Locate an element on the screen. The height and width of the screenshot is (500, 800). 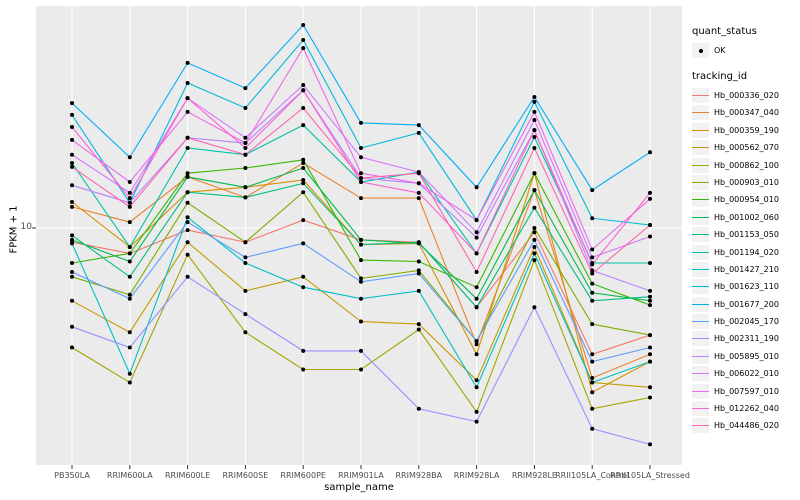
legend-item-ok: OK is located at coordinates (745, 50).